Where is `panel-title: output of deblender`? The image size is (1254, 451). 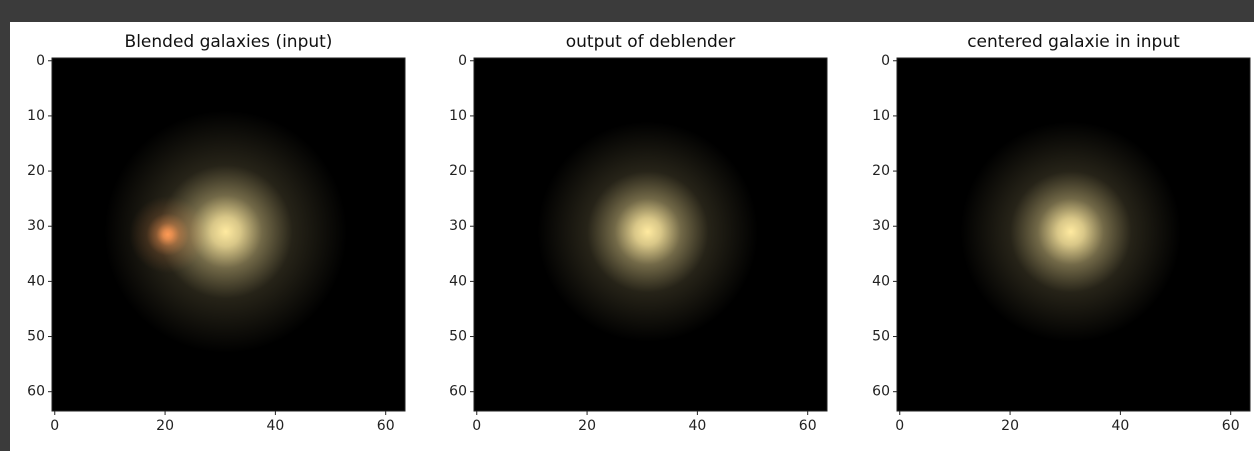 panel-title: output of deblender is located at coordinates (651, 42).